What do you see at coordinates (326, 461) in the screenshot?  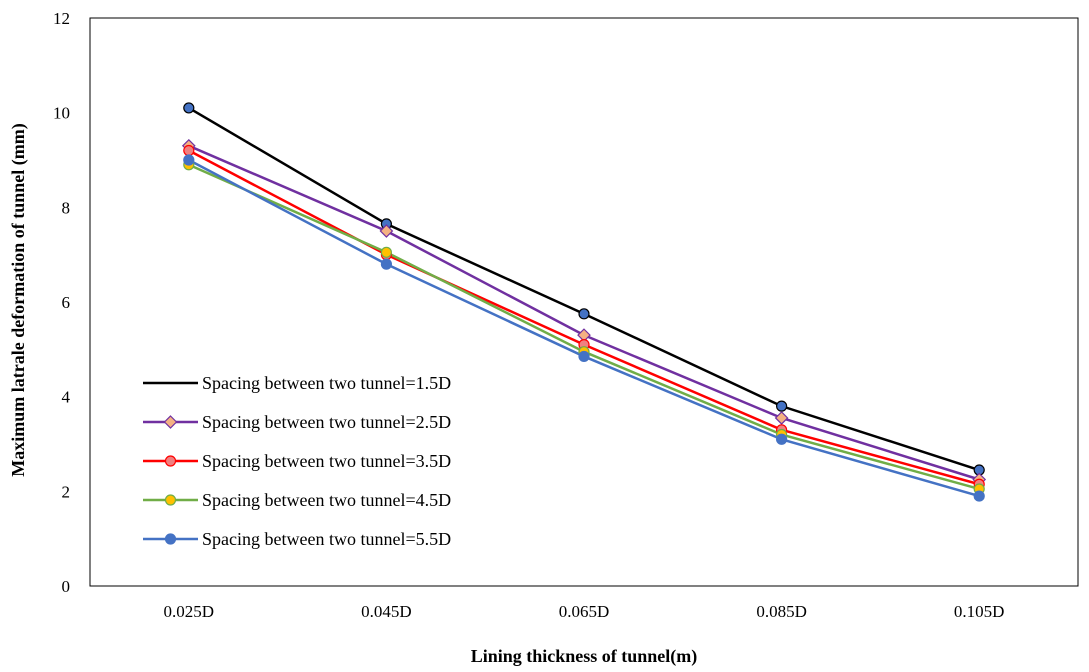 I see `legend-label: Spacing between two tunnel=3.5D` at bounding box center [326, 461].